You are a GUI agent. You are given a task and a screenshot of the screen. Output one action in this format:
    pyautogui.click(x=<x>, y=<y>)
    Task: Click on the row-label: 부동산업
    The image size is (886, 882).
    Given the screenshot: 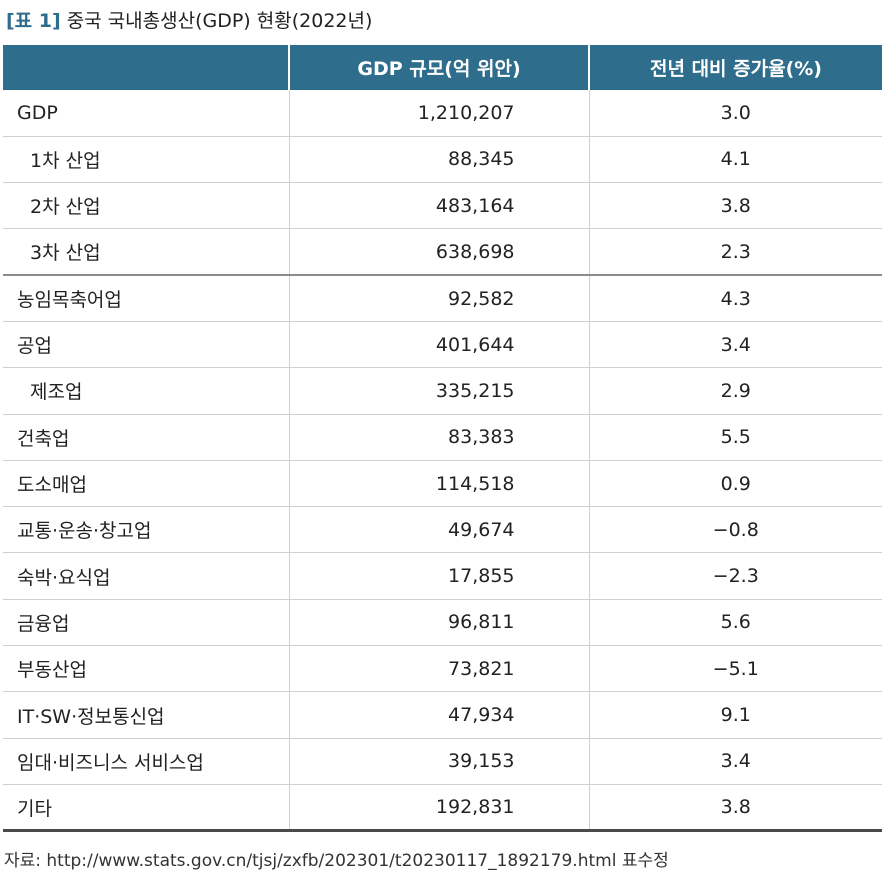 What is the action you would take?
    pyautogui.click(x=146, y=669)
    